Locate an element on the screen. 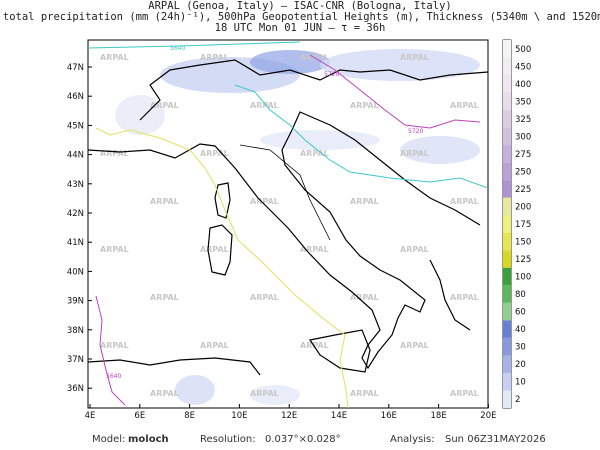  lon-label: 14E is located at coordinates (339, 416).